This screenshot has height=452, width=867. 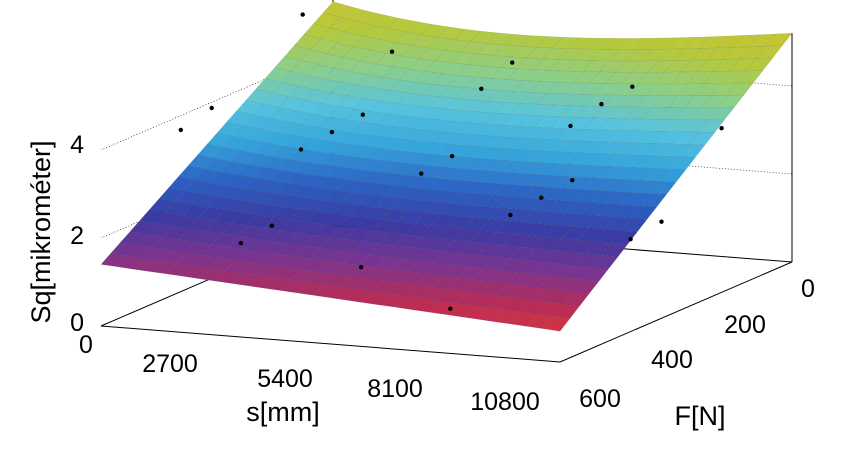 I want to click on y-axis: 0 200 400 600 F[N], so click(x=697, y=353).